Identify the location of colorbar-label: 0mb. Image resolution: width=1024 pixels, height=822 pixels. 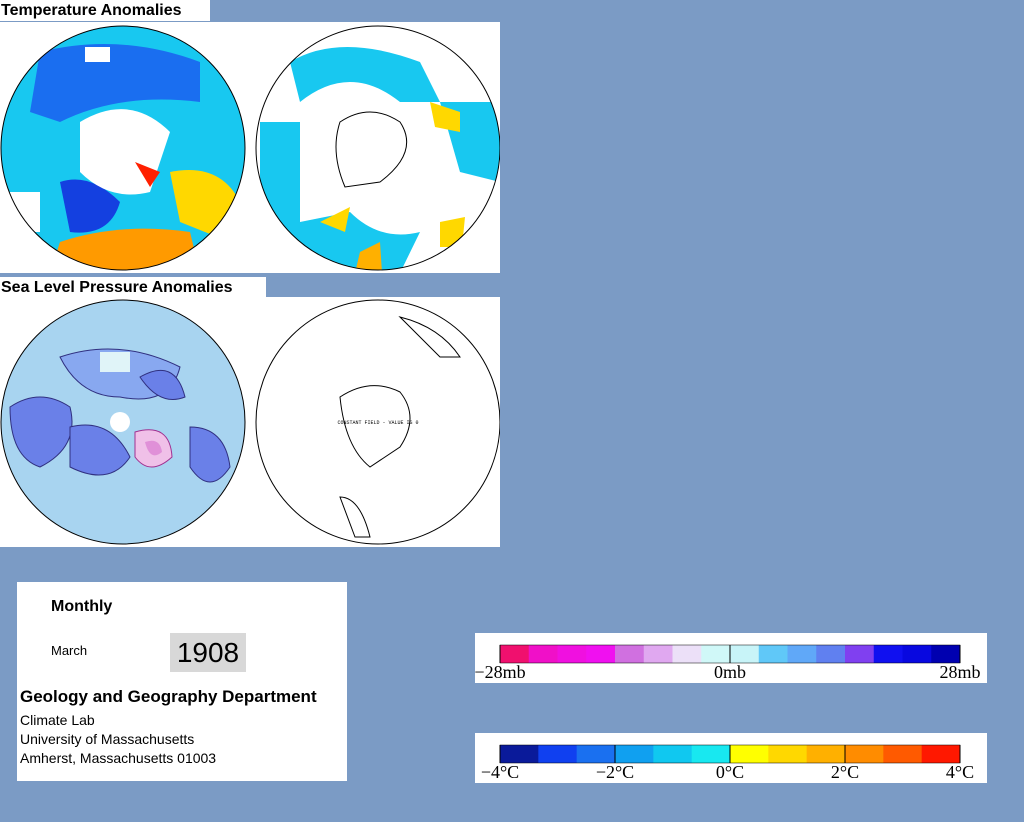
(730, 672).